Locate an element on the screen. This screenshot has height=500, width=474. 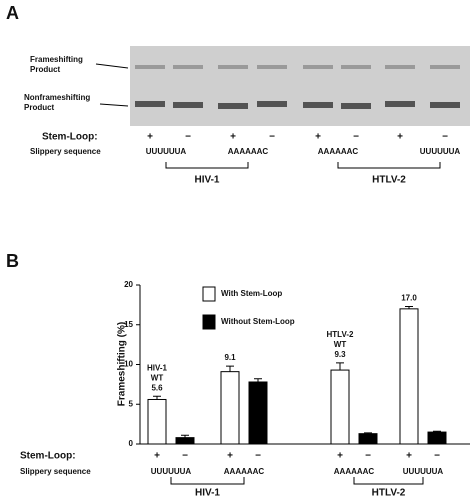
y-tick-label: 10 is located at coordinates (128, 364).